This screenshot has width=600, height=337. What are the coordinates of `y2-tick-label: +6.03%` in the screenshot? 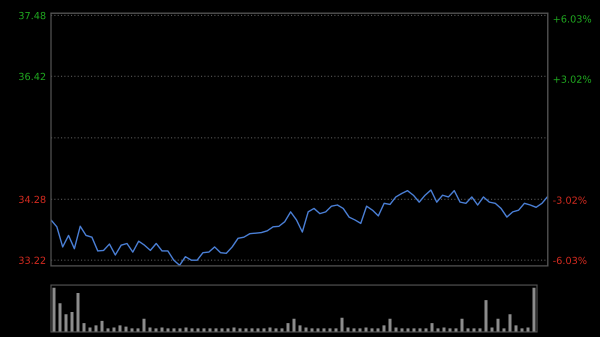 It's located at (573, 19).